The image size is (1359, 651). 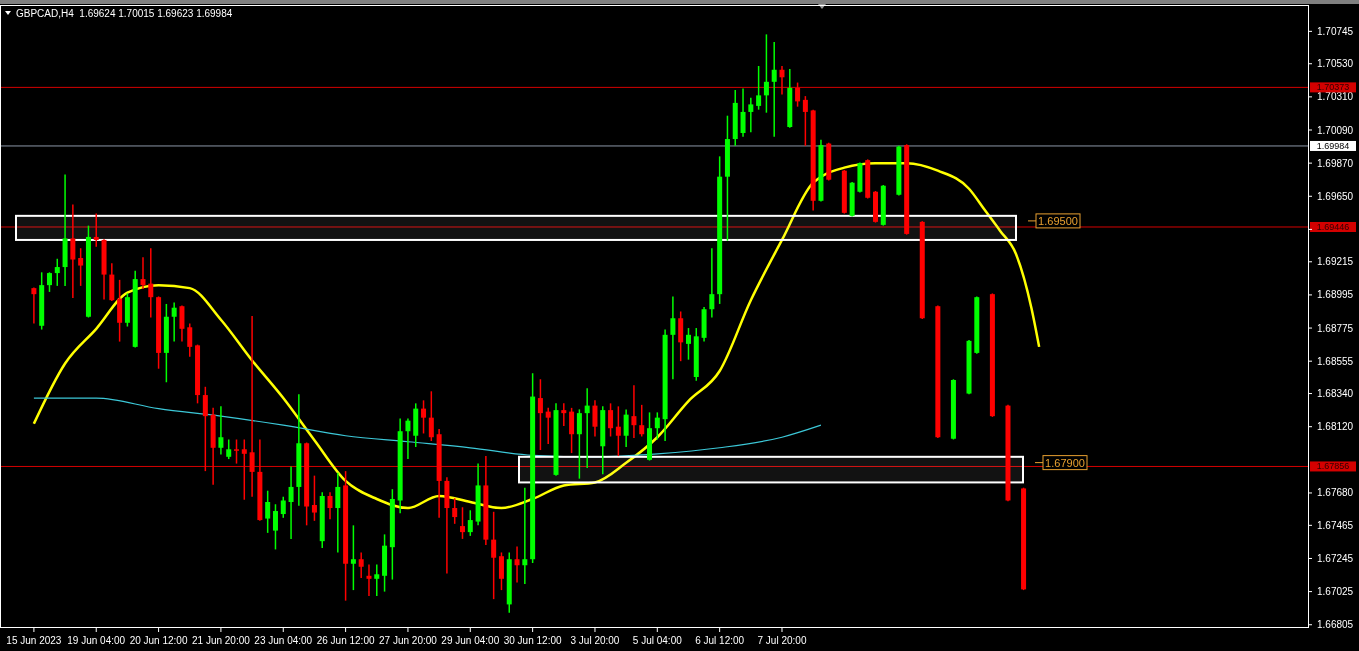 What do you see at coordinates (1335, 97) in the screenshot?
I see `y-tick-label: 1.70310` at bounding box center [1335, 97].